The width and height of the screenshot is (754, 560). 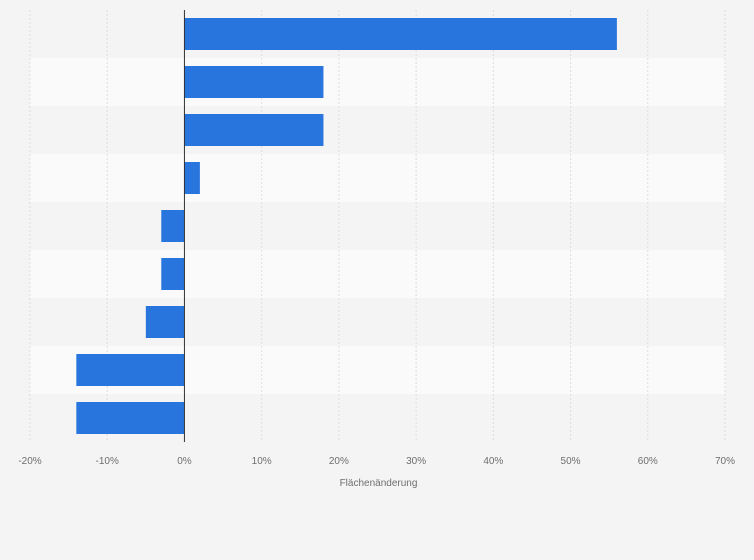 What do you see at coordinates (648, 461) in the screenshot?
I see `x-tick-label: 60%` at bounding box center [648, 461].